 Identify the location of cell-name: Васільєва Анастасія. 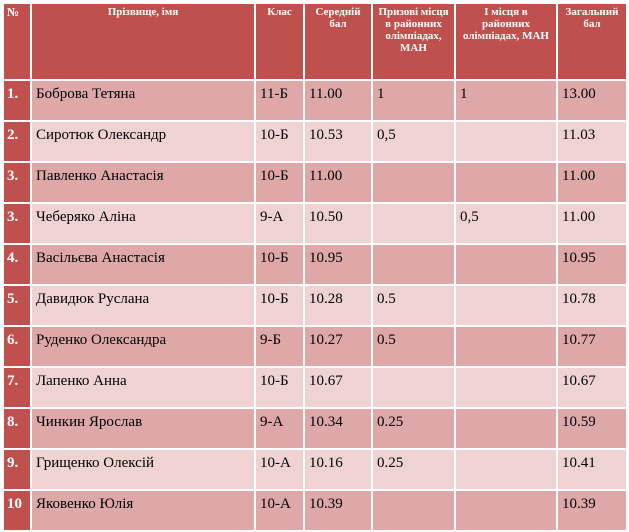
(143, 264).